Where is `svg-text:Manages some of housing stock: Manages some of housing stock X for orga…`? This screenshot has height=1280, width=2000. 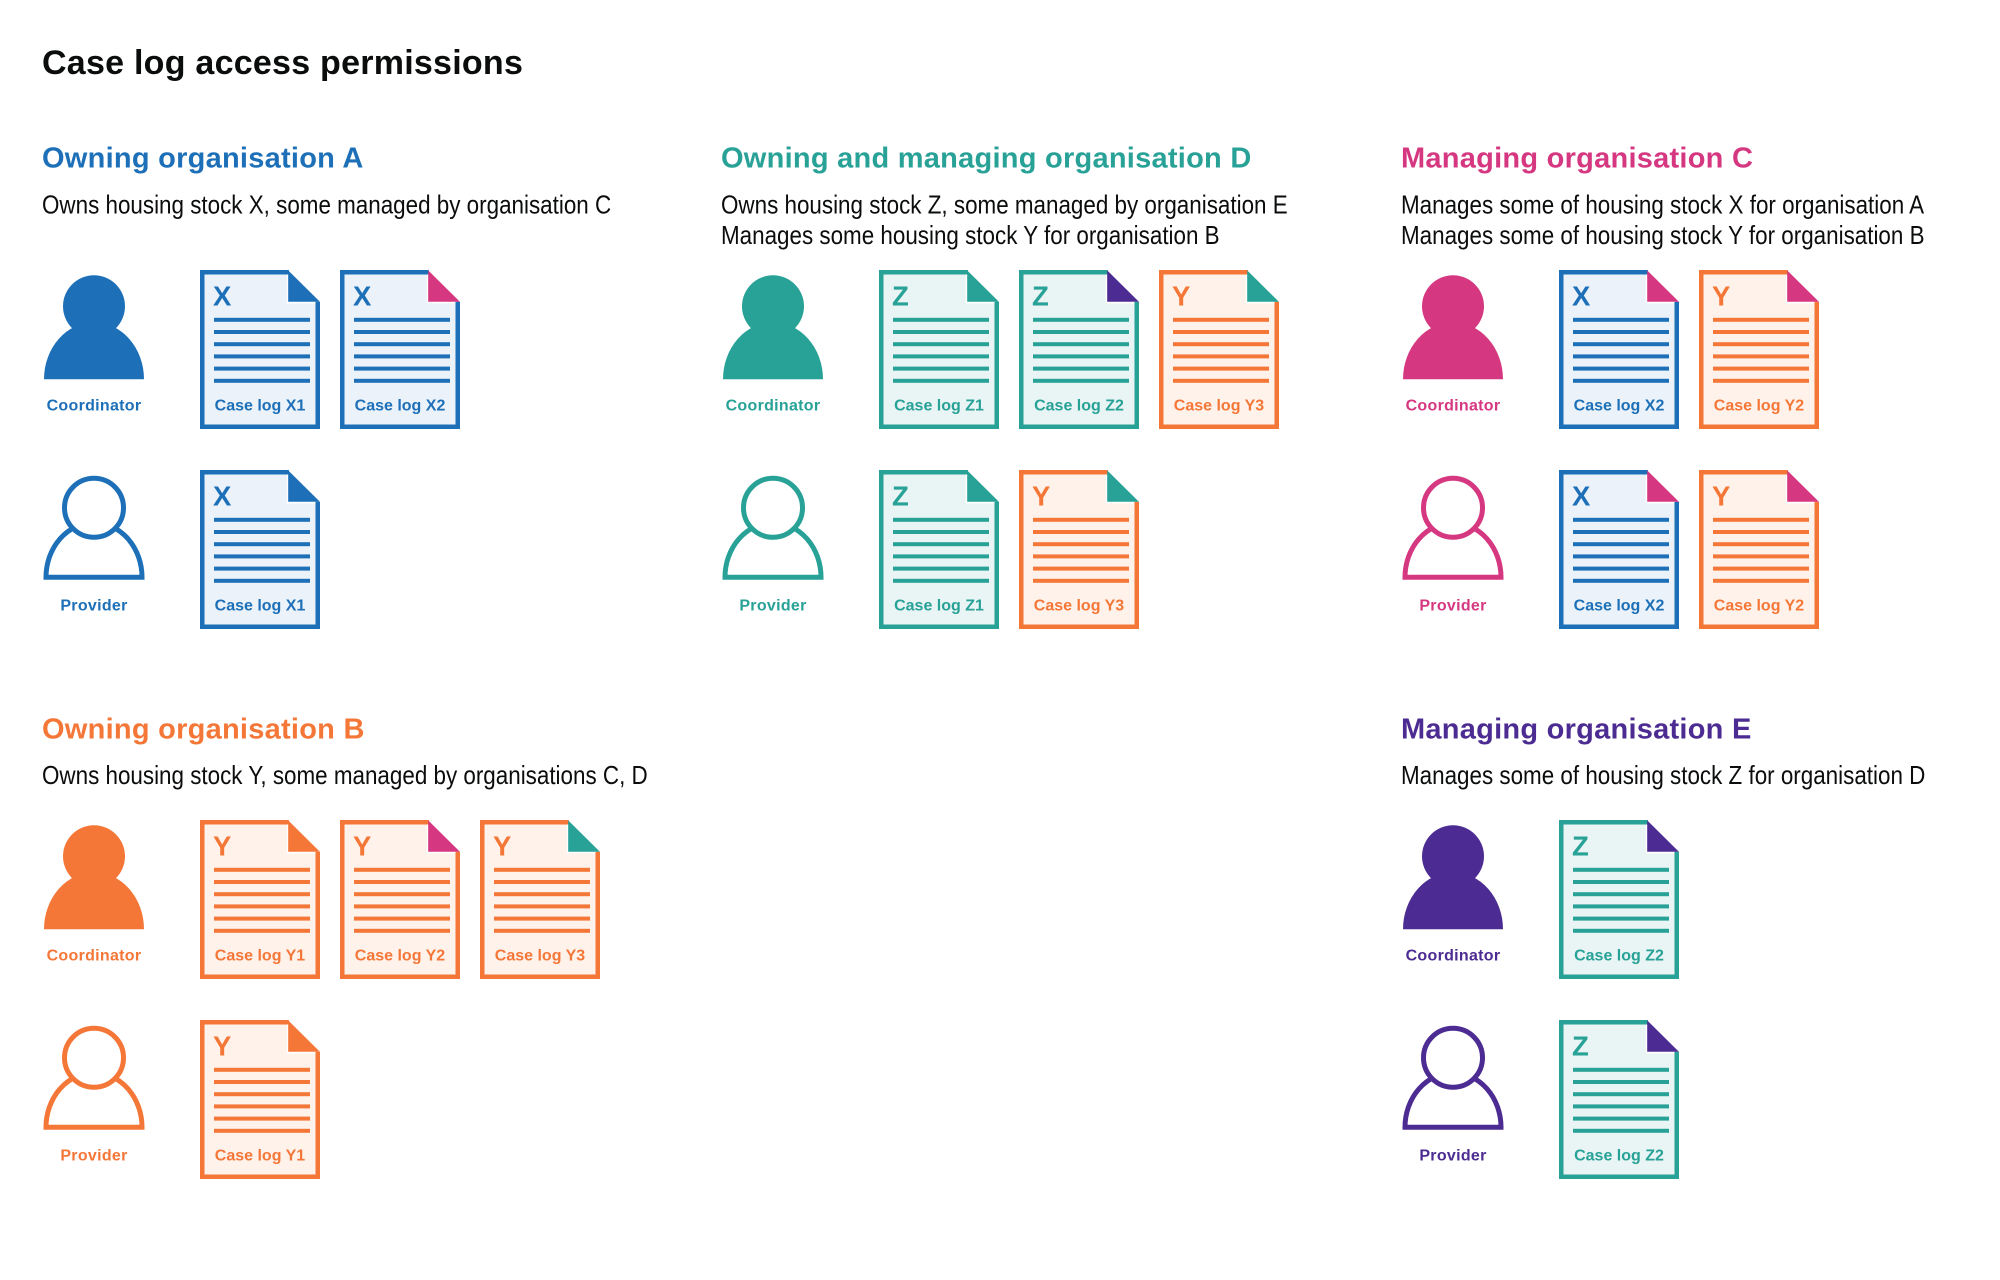 svg-text:Manages some of housing stock: Manages some of housing stock X for orga… is located at coordinates (1663, 205).